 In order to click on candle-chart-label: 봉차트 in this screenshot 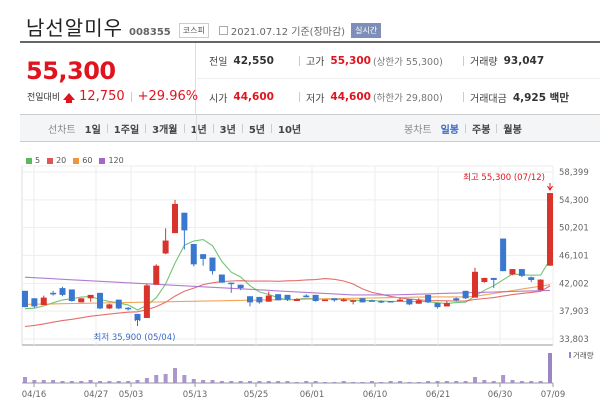, I will do `click(418, 130)`.